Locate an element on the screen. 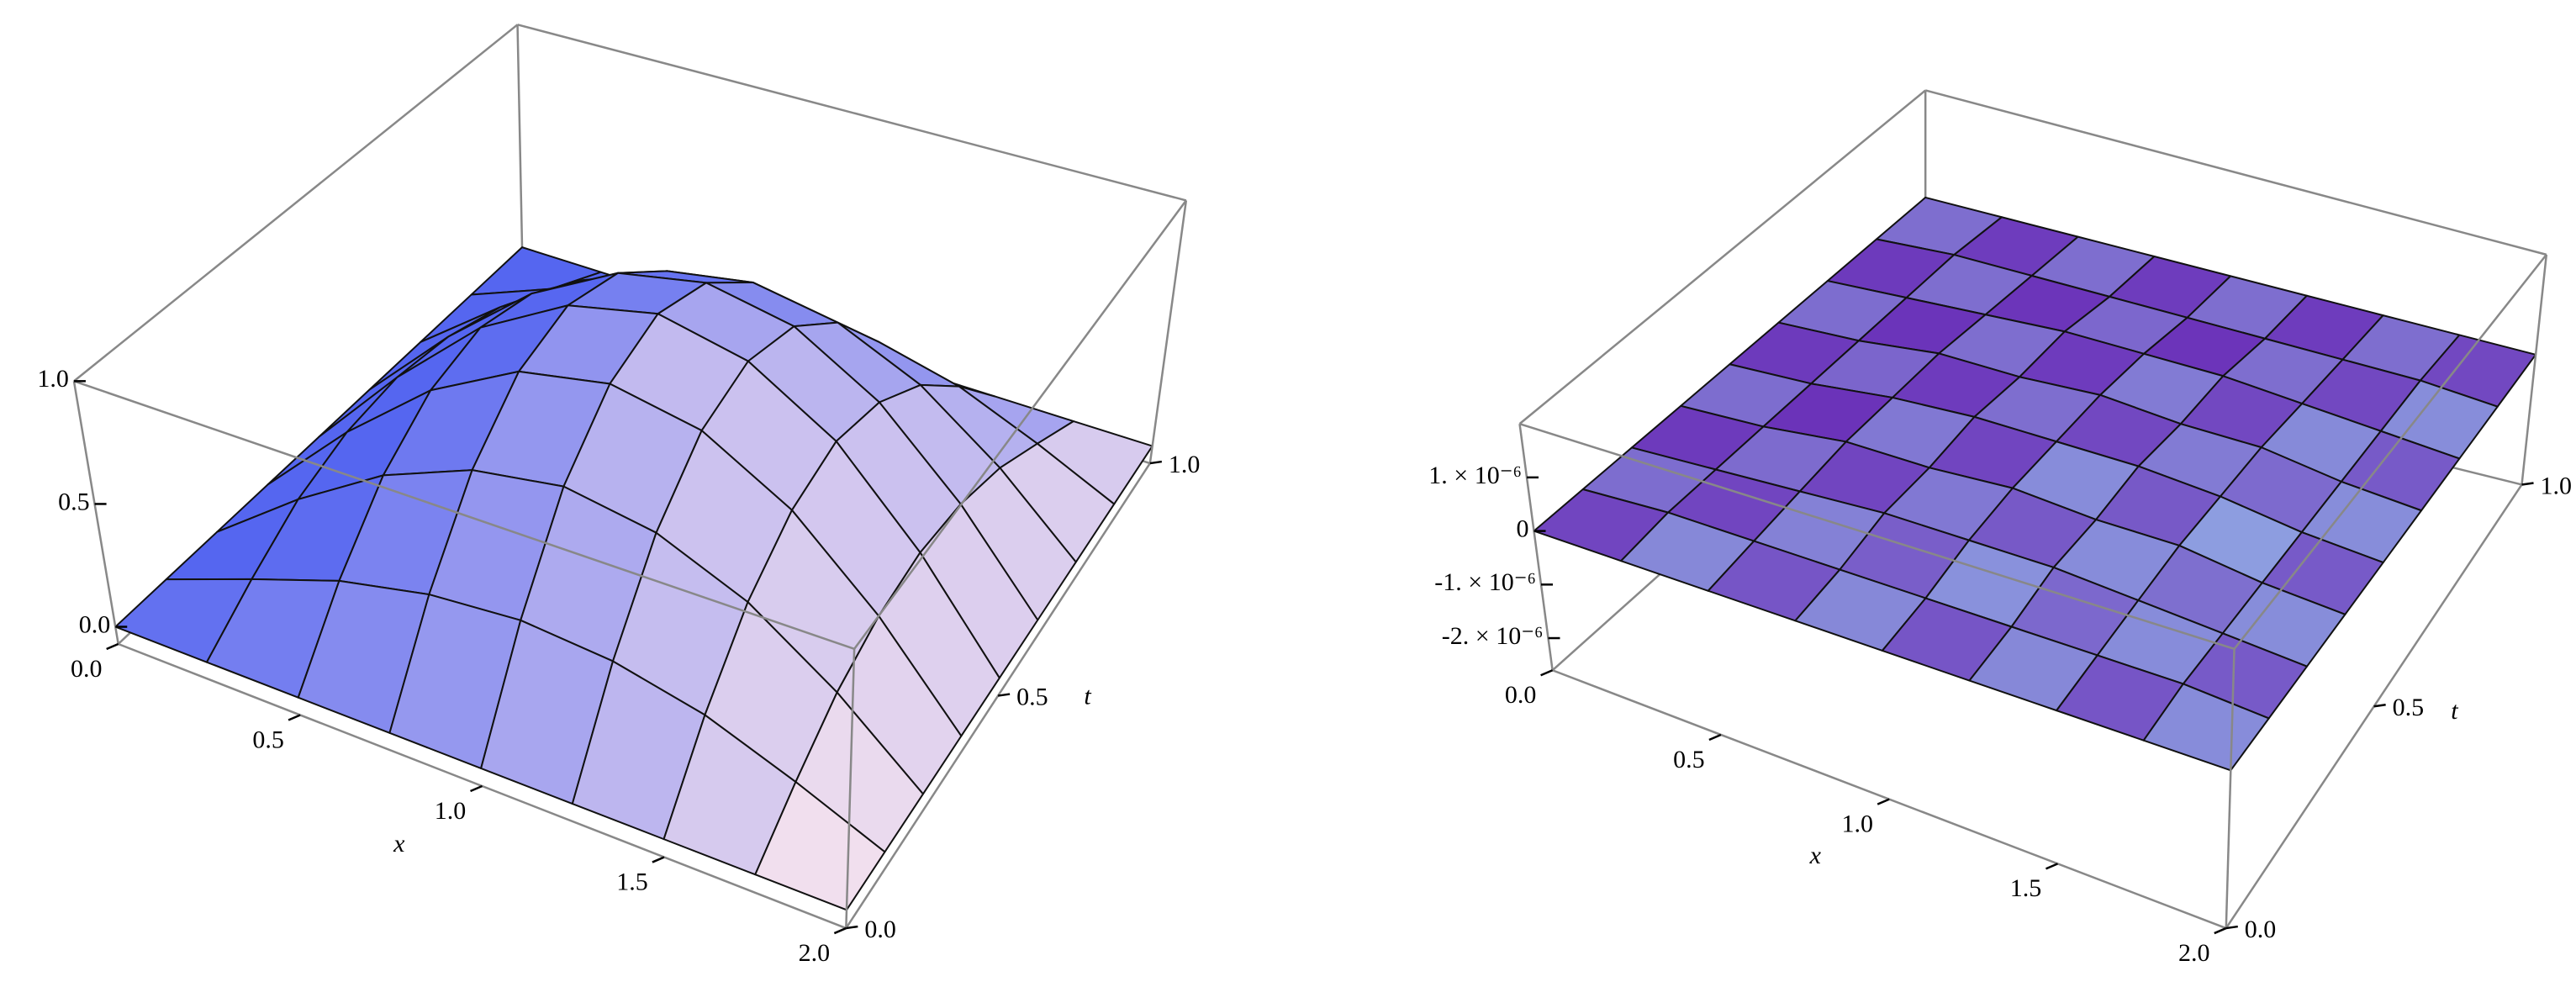 Image resolution: width=2576 pixels, height=987 pixels. z-tick-label: -2. × 10⁻⁶ is located at coordinates (1493, 636).